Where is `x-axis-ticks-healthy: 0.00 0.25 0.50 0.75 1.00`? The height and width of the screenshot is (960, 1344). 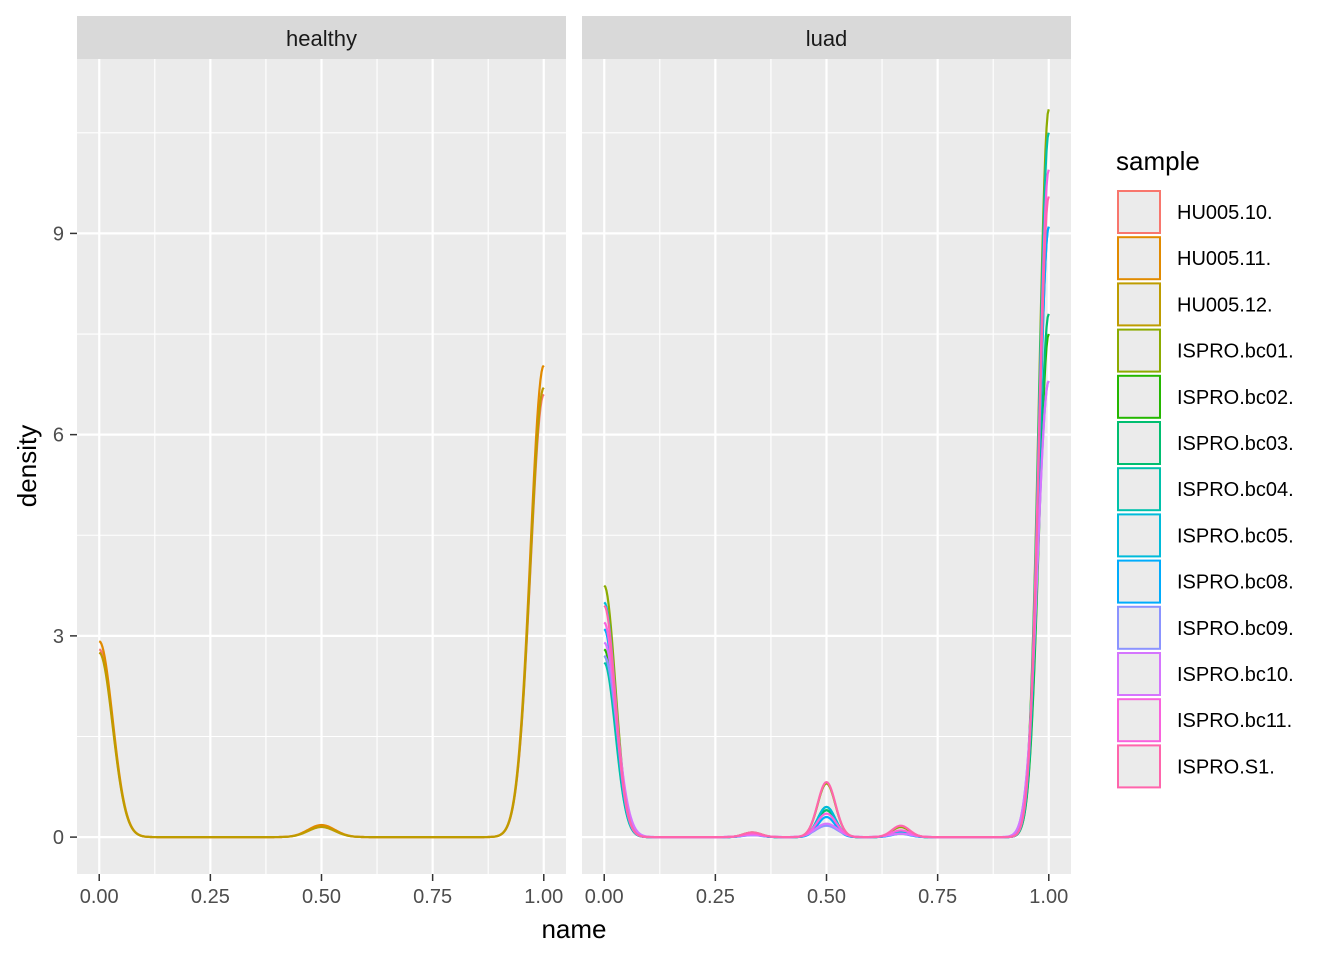 x-axis-ticks-healthy: 0.00 0.25 0.50 0.75 1.00 is located at coordinates (321, 891).